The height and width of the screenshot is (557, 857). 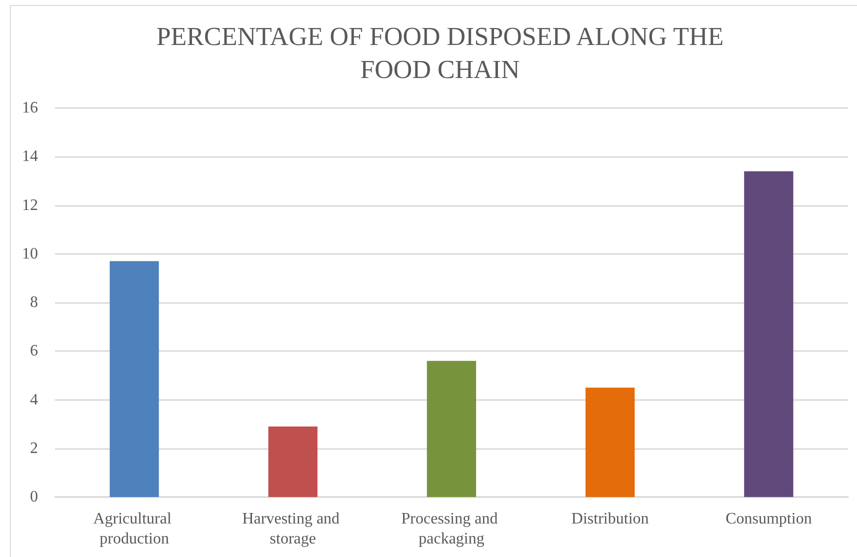 What do you see at coordinates (30, 253) in the screenshot?
I see `y-tick-label: 10` at bounding box center [30, 253].